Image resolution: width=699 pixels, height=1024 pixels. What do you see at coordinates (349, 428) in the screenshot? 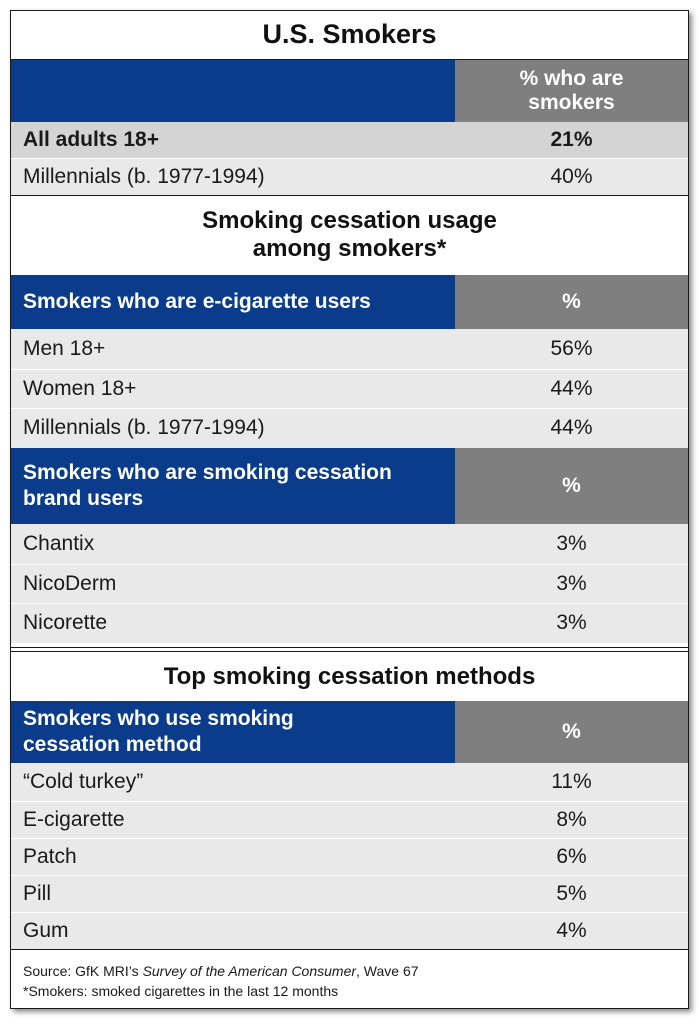
I see `table-row: Millennials (b. 1977-1994) 44%` at bounding box center [349, 428].